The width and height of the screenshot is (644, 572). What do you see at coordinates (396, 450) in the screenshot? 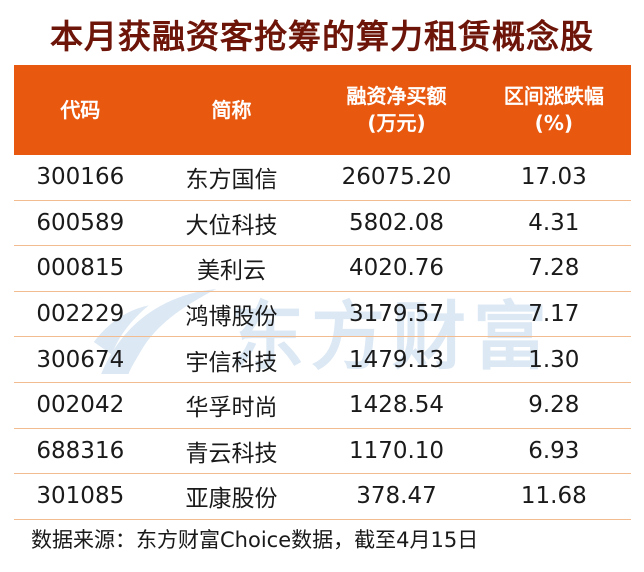
I see `cell-net-buy: 1170.10` at bounding box center [396, 450].